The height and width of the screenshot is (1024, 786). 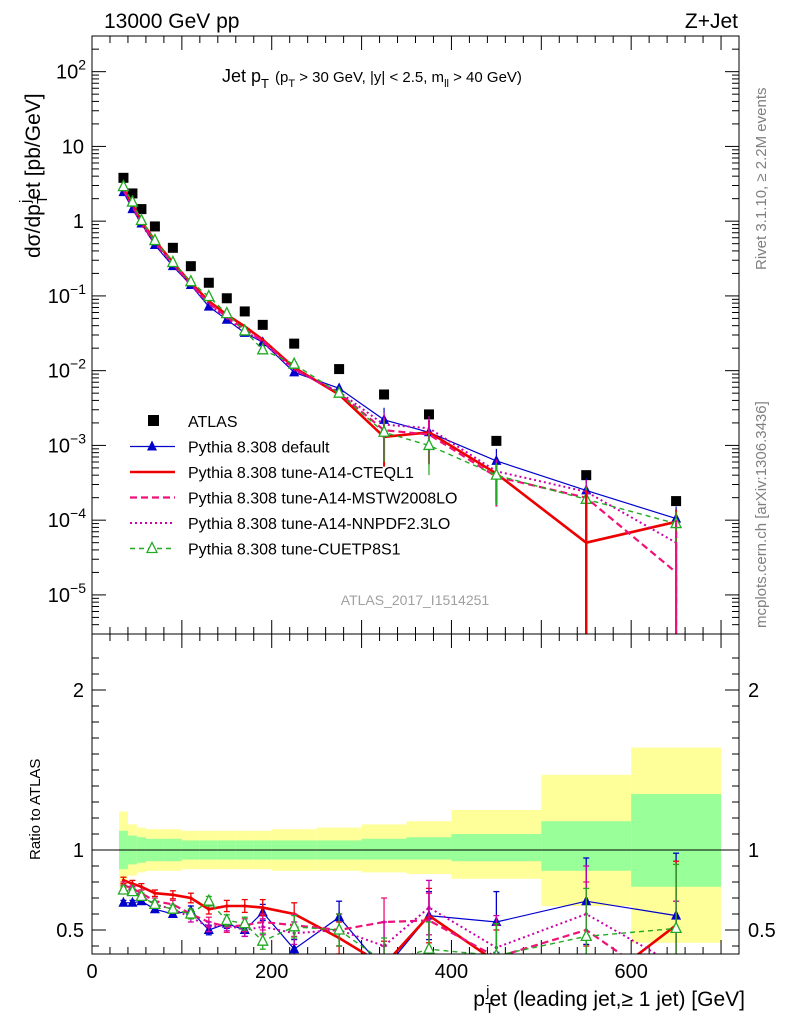 What do you see at coordinates (208, 305) in the screenshot?
I see `triangle-marker` at bounding box center [208, 305].